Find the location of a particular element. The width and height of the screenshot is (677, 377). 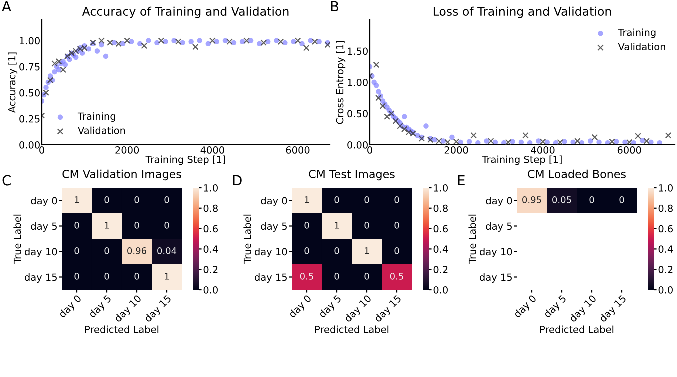

chart-title: Accuracy of Training and Validation is located at coordinates (185, 12).